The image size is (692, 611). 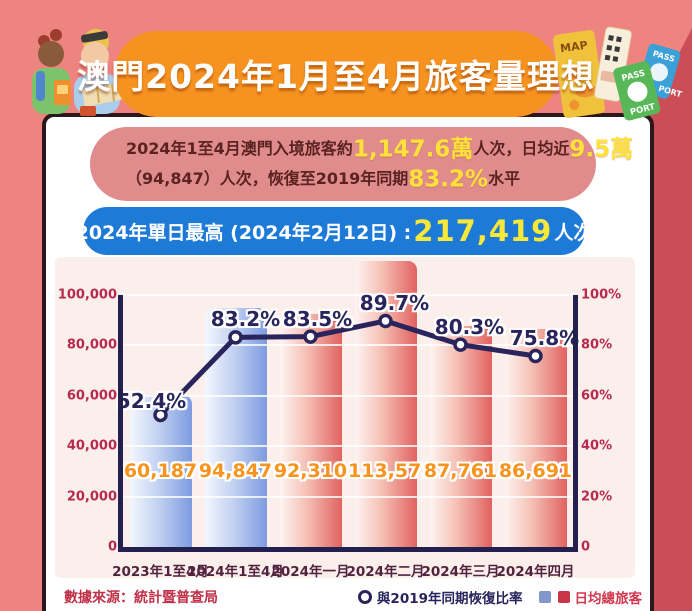 What do you see at coordinates (573, 47) in the screenshot?
I see `svg-text: MAP` at bounding box center [573, 47].